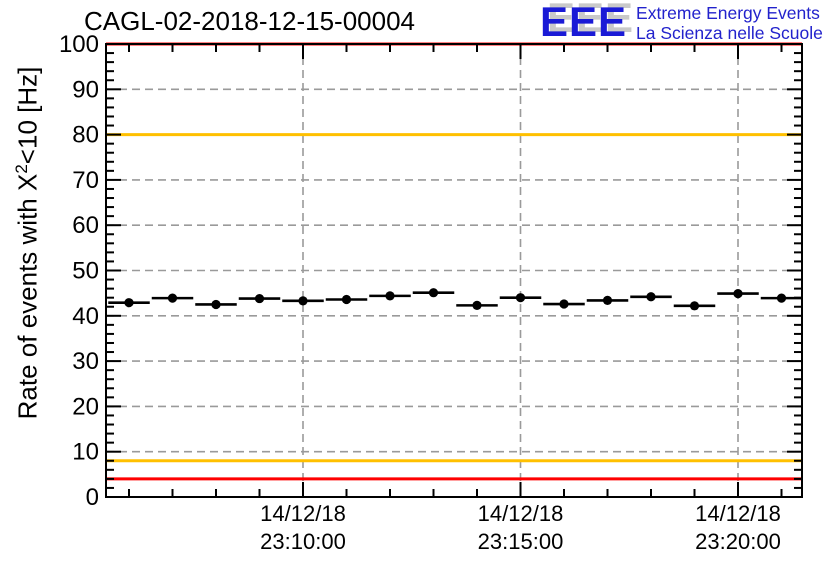 This screenshot has height=572, width=836. Describe the element at coordinates (79, 44) in the screenshot. I see `y-tick-label: 100` at that location.